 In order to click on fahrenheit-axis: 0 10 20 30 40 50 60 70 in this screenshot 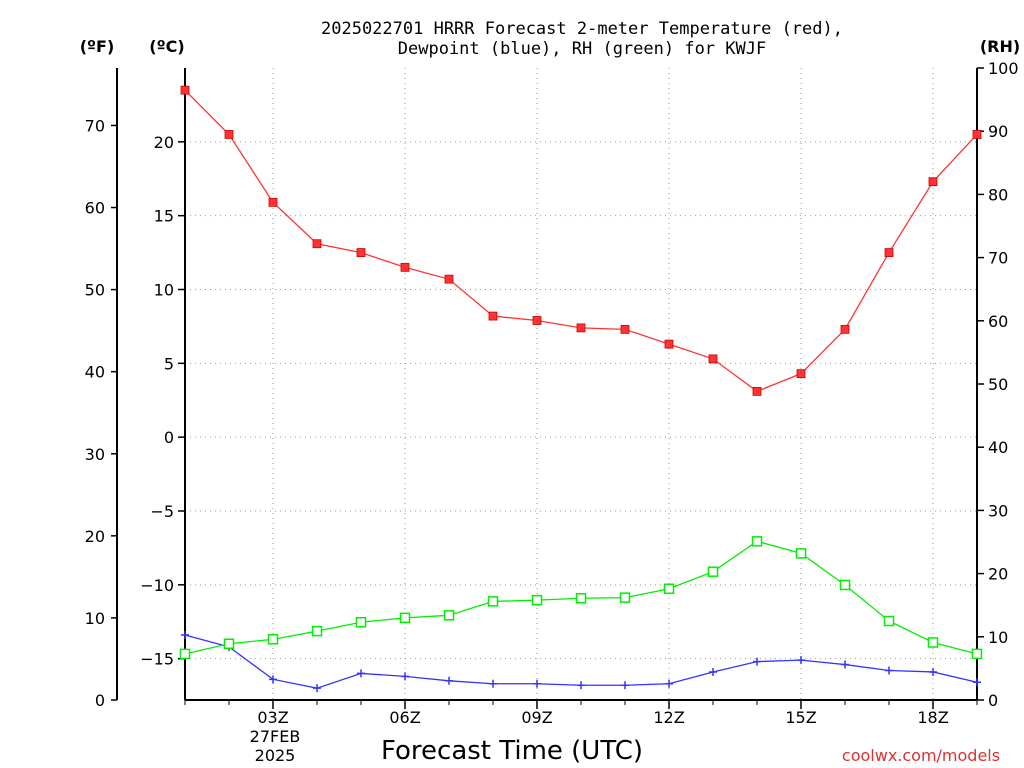, I will do `click(101, 413)`.